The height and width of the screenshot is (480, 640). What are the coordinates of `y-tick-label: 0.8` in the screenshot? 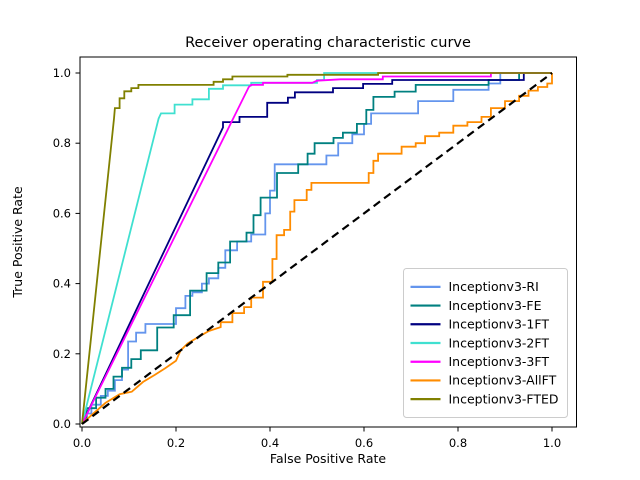 It's located at (62, 143).